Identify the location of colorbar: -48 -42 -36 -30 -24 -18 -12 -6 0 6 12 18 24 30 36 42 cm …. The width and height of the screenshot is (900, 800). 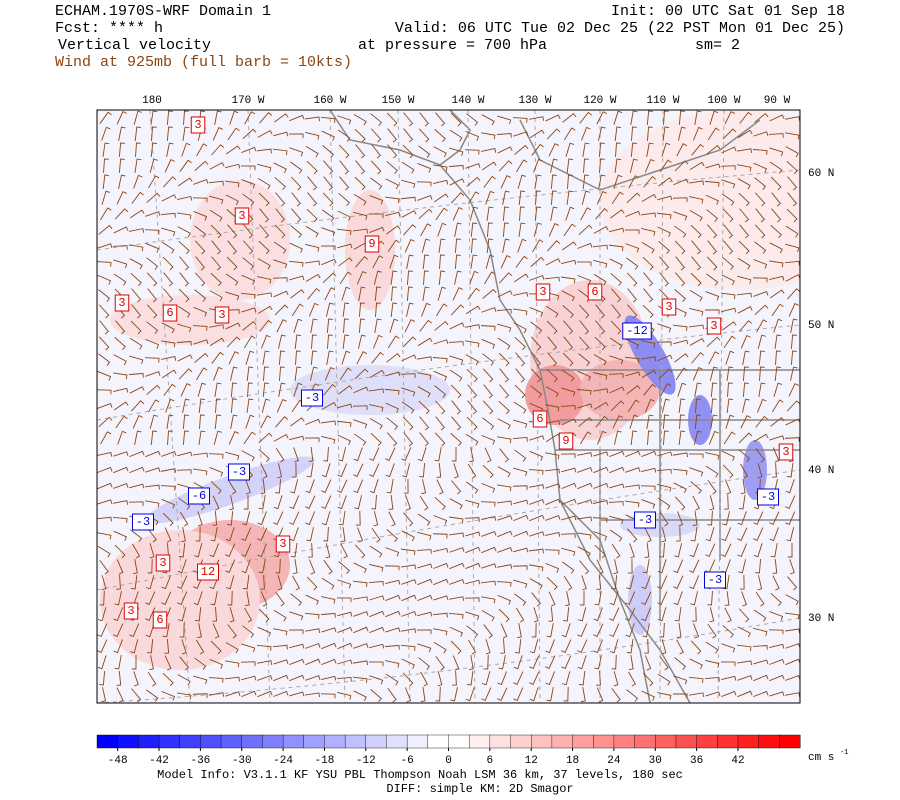
(472, 750).